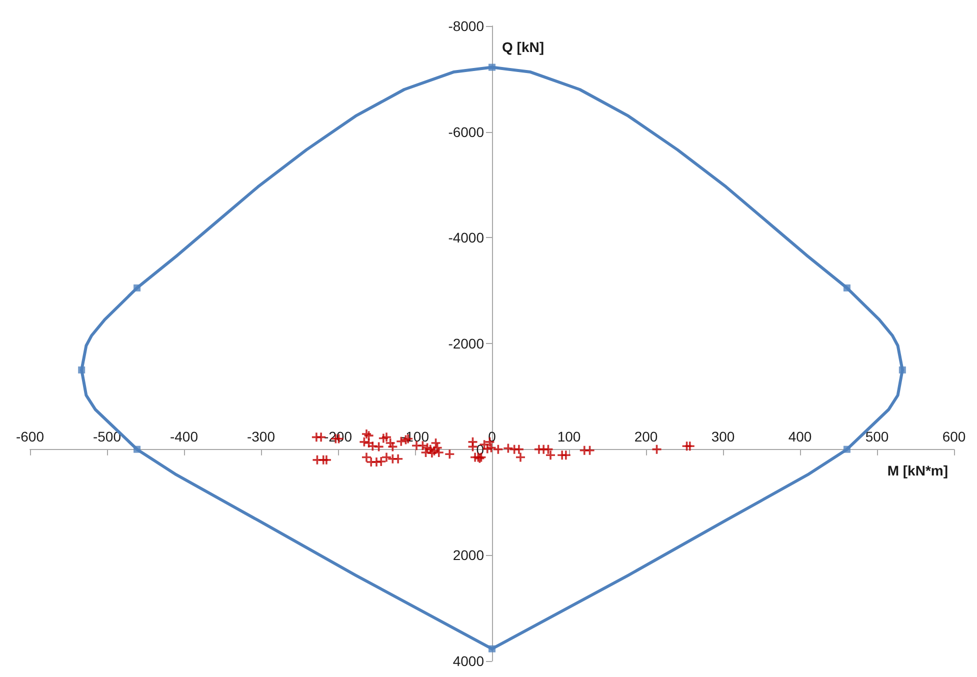 The width and height of the screenshot is (977, 677). Describe the element at coordinates (184, 436) in the screenshot. I see `x-tick-label: -400` at that location.